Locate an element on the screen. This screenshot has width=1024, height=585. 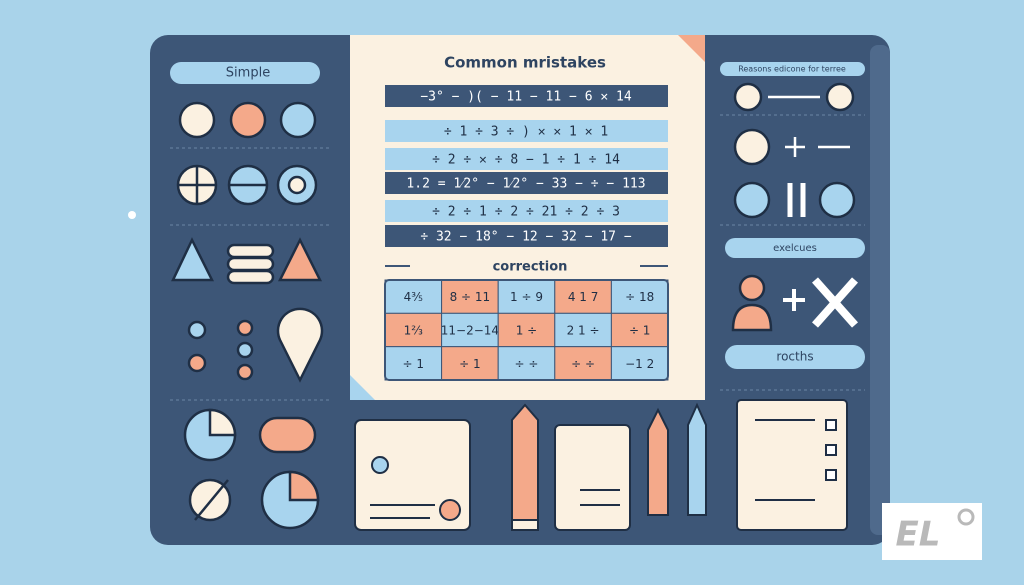
grid-text: 4⅗ is located at coordinates (414, 297).